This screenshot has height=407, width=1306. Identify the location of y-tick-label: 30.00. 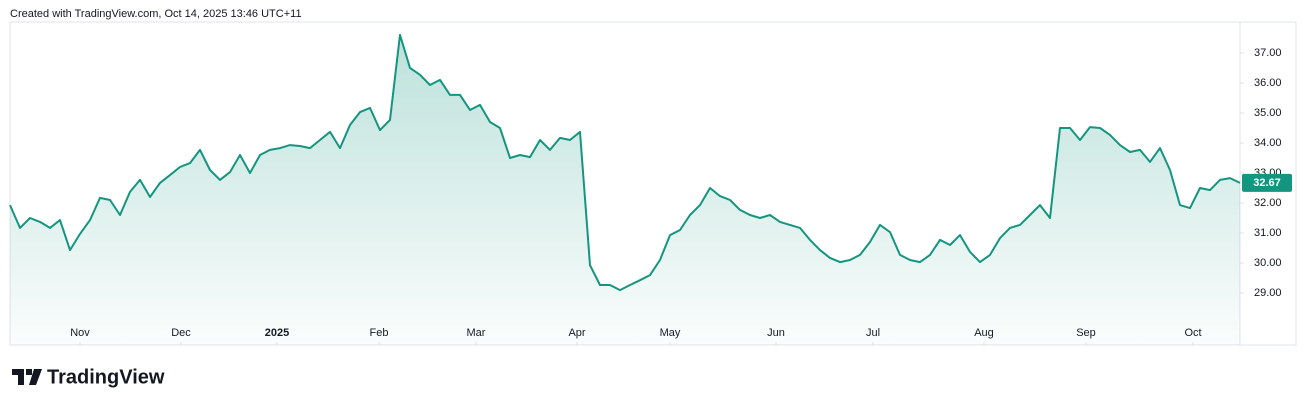
(1268, 263).